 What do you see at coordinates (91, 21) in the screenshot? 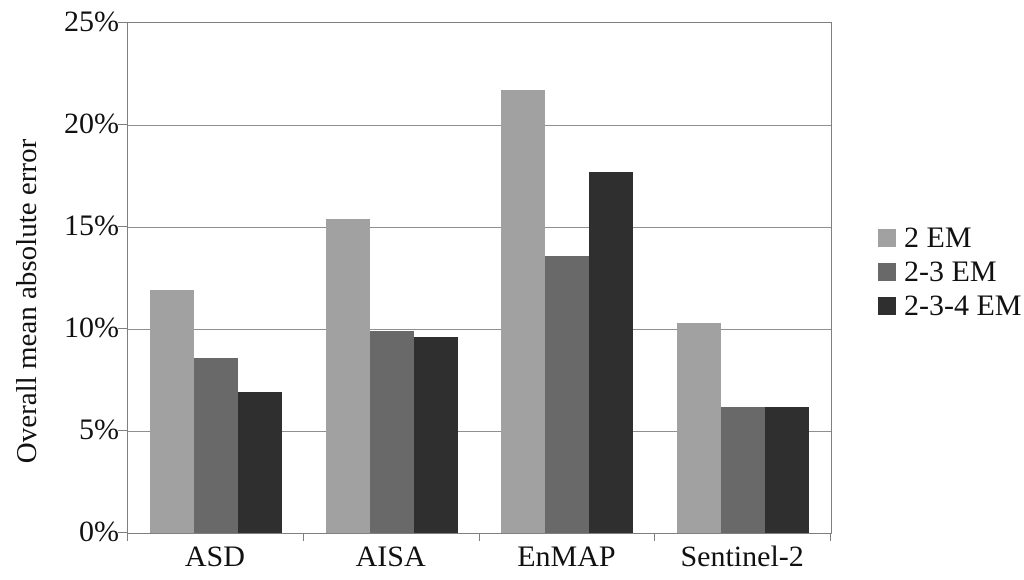
I see `y-tick-label-25%: 25%` at bounding box center [91, 21].